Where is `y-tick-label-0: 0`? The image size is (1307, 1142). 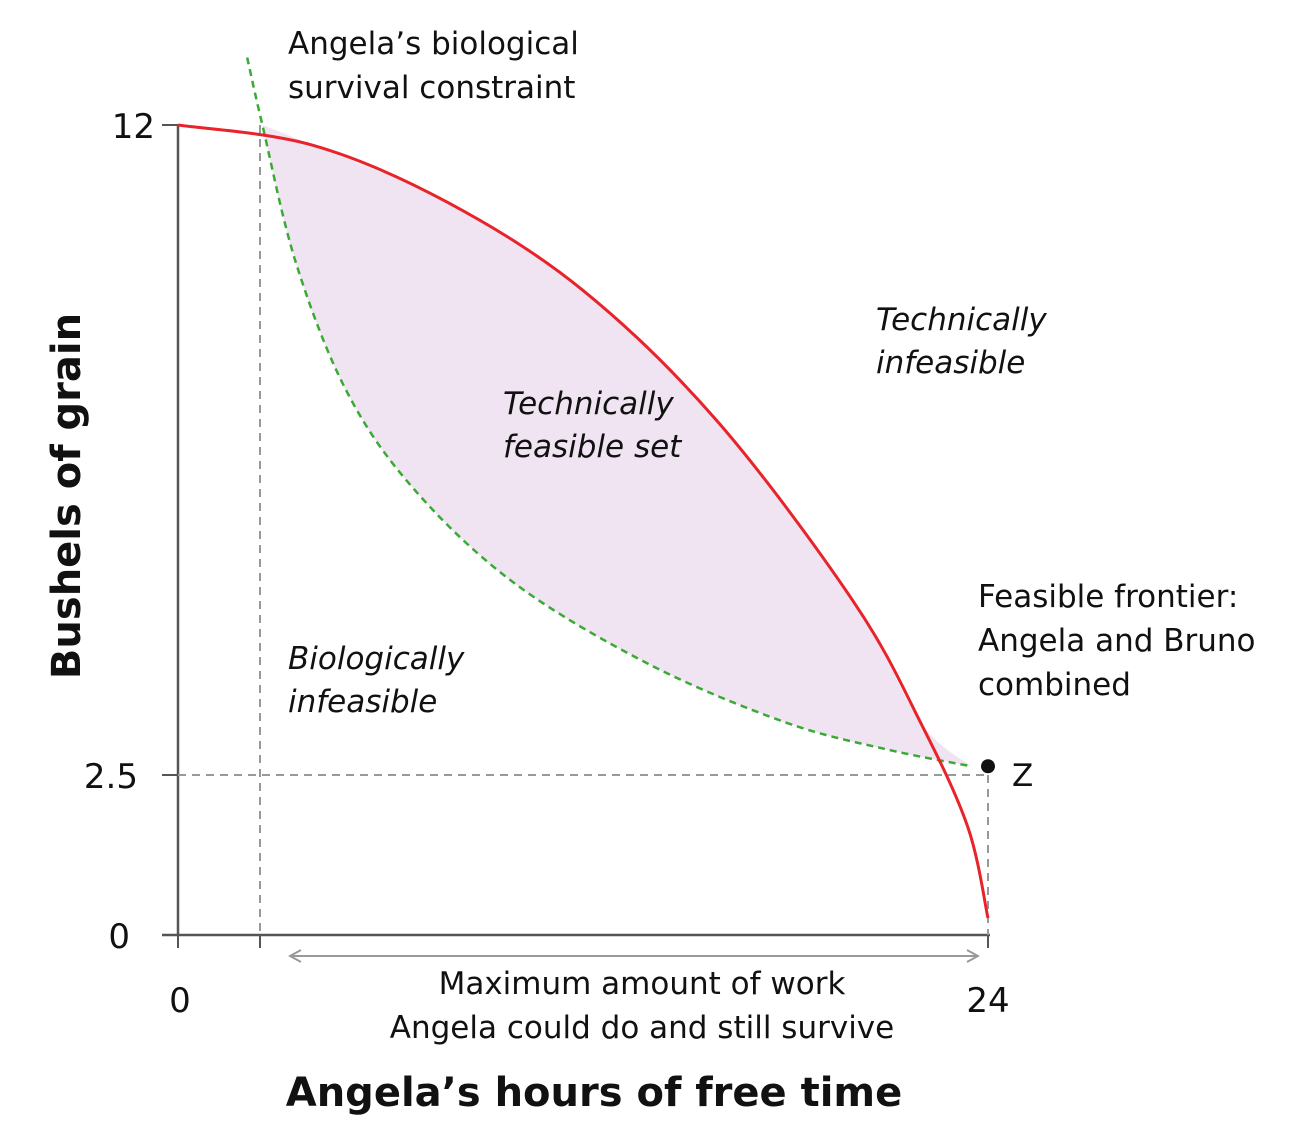
y-tick-label-0: 0 is located at coordinates (119, 937).